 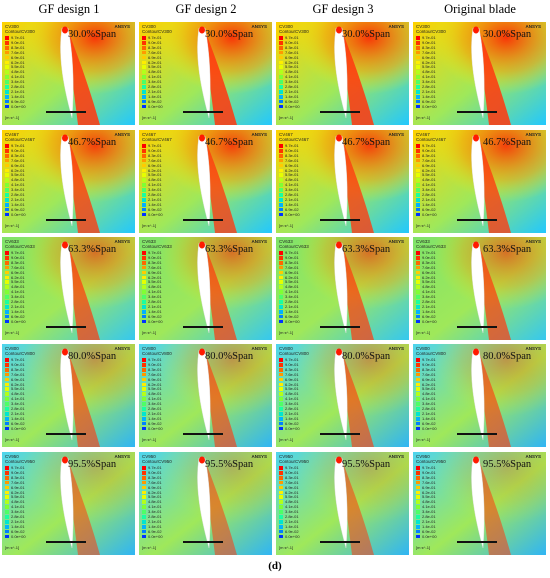 What do you see at coordinates (366, 142) in the screenshot?
I see `span-label: 46.7%Span` at bounding box center [366, 142].